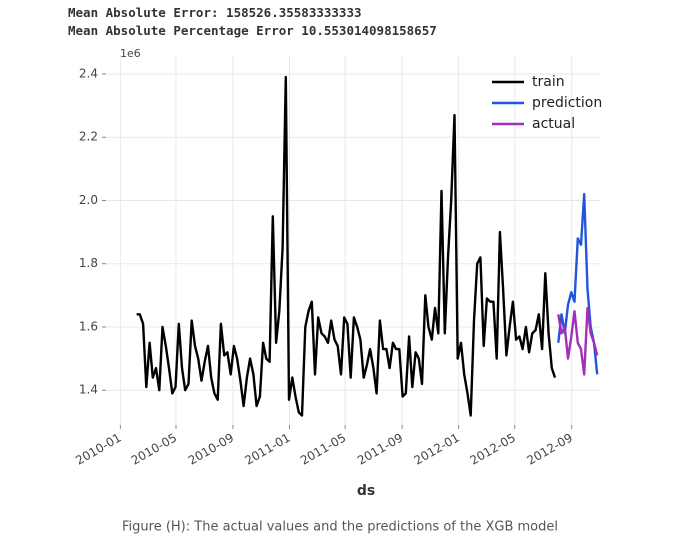 The width and height of the screenshot is (680, 538). Describe the element at coordinates (130, 53) in the screenshot. I see `y-offset-label: 1e6` at that location.